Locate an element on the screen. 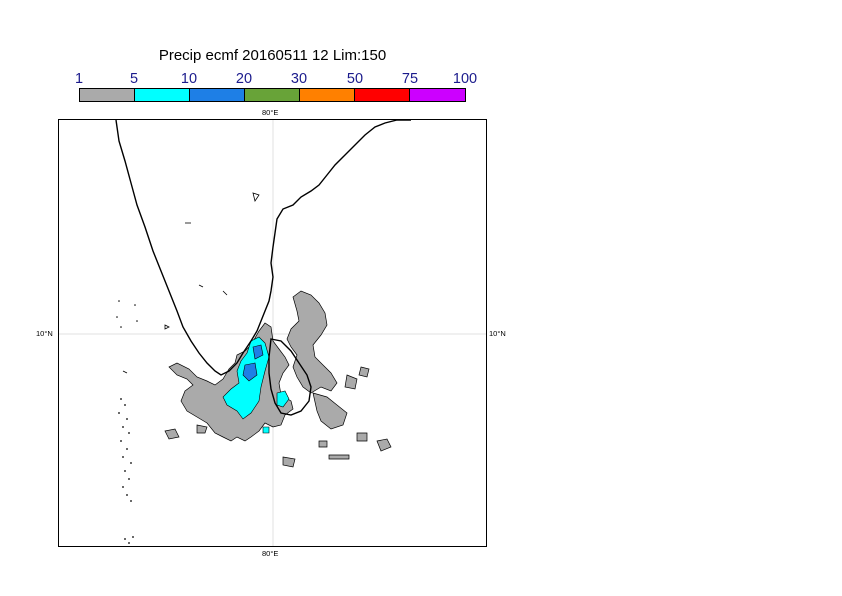  precip-southeast-patch is located at coordinates (330, 411).